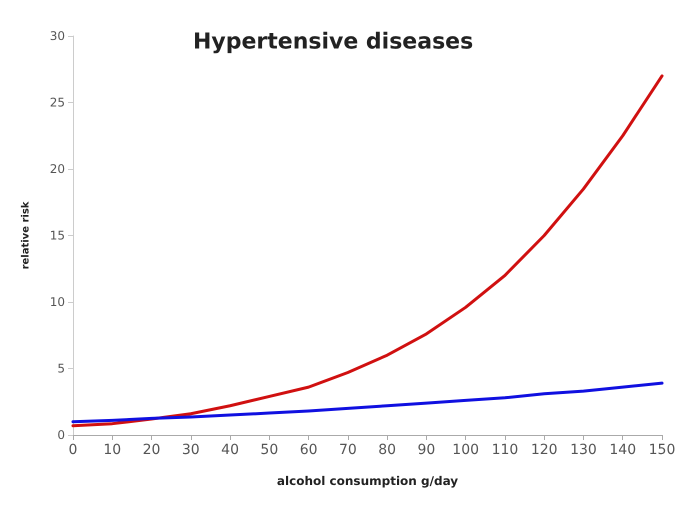 The height and width of the screenshot is (530, 698). What do you see at coordinates (269, 450) in the screenshot?
I see `x-tick-label: 50` at bounding box center [269, 450].